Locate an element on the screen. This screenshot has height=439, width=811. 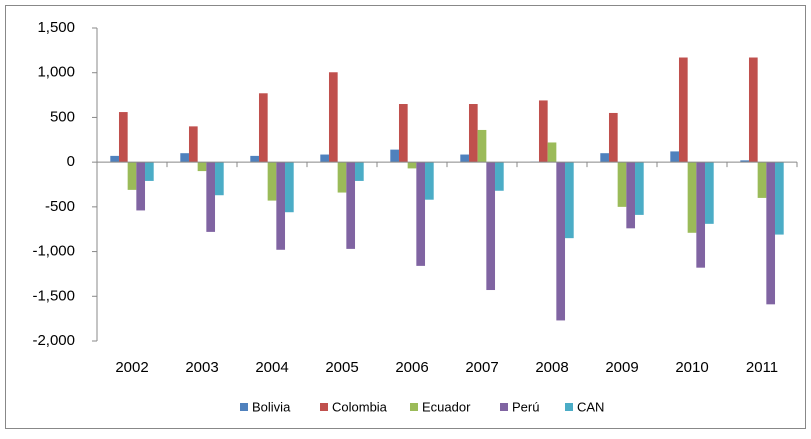
y-tick-label: 1,000 is located at coordinates (56, 72).